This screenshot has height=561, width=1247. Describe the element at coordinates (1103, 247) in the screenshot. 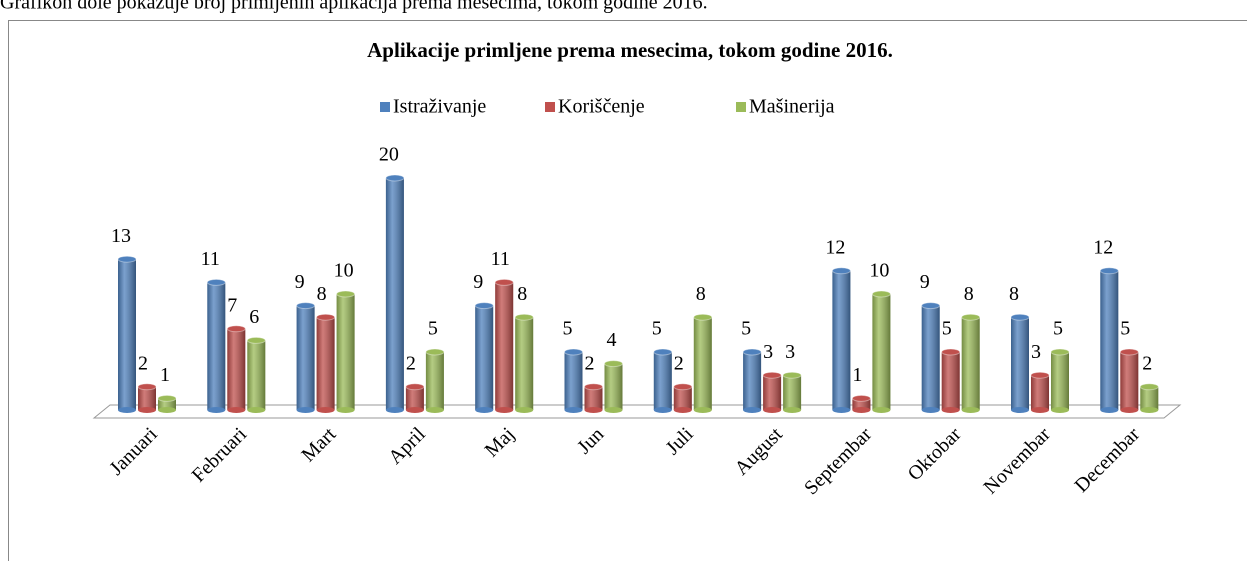

I see `data-label: 12` at that location.